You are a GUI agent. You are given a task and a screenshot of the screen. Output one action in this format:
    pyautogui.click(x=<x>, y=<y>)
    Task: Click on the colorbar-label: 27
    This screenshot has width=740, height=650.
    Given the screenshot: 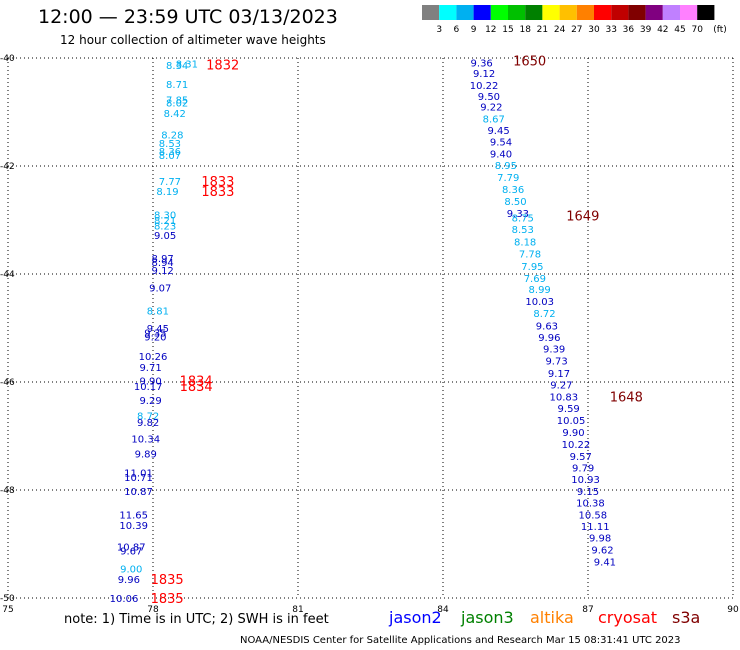 What is the action you would take?
    pyautogui.click(x=576, y=30)
    